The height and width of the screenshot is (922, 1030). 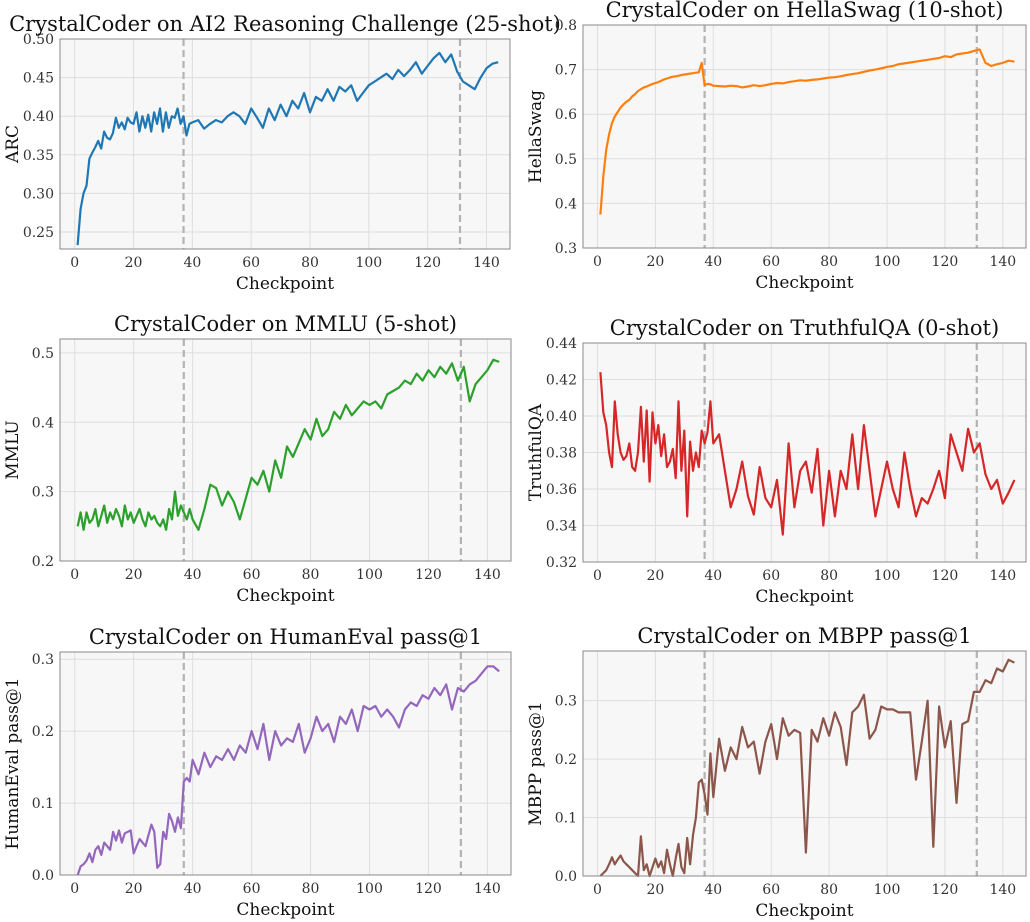 What do you see at coordinates (38, 79) in the screenshot?
I see `y-tick-label: 0.45` at bounding box center [38, 79].